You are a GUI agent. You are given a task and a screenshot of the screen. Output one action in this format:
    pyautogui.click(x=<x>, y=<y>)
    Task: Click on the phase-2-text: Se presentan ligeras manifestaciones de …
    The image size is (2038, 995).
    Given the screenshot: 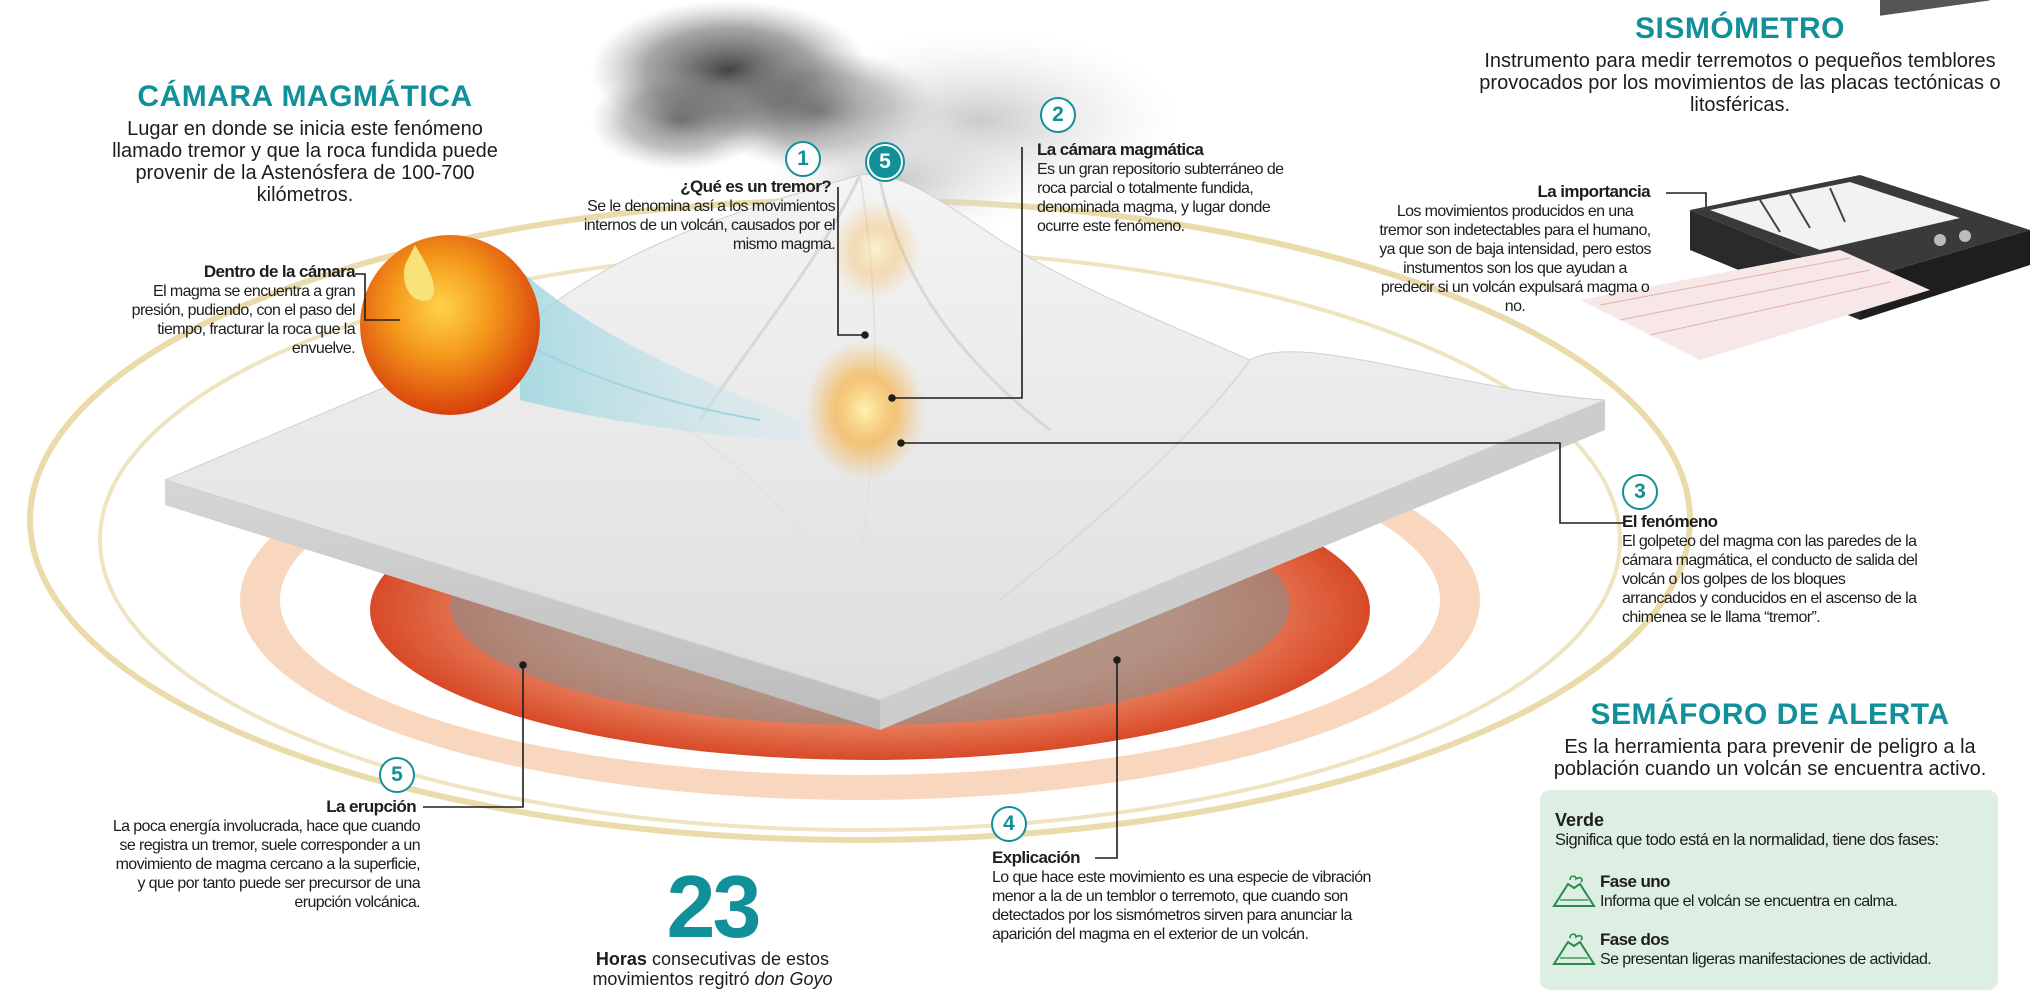 What is the action you would take?
    pyautogui.click(x=1766, y=959)
    